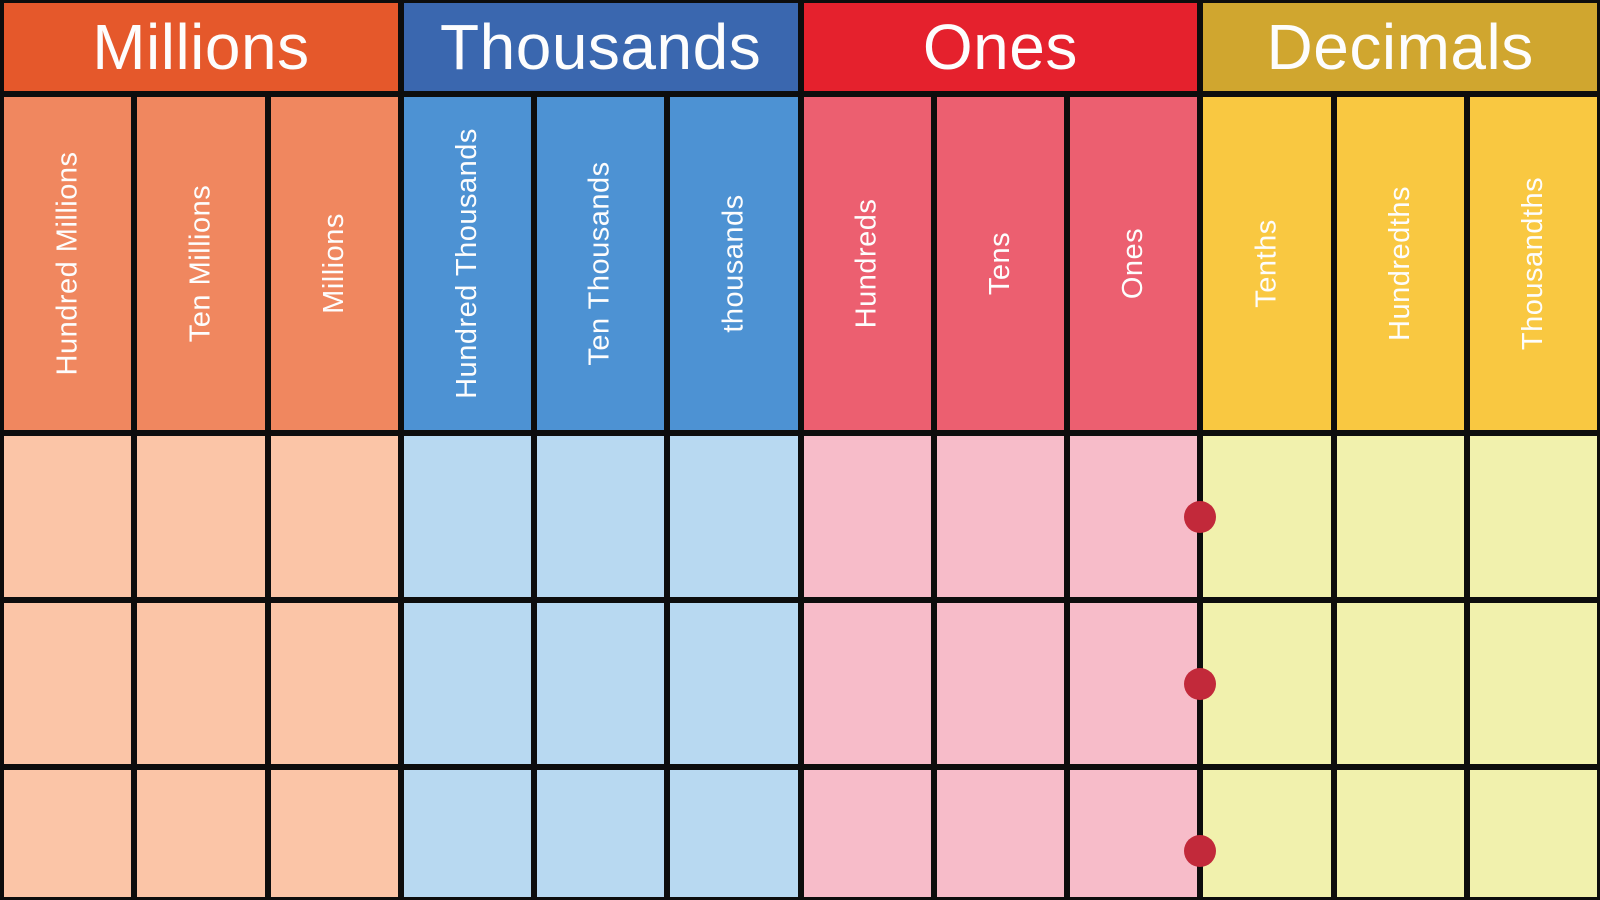 The height and width of the screenshot is (900, 1600). I want to click on group-header-decimals: Decimals, so click(1400, 47).